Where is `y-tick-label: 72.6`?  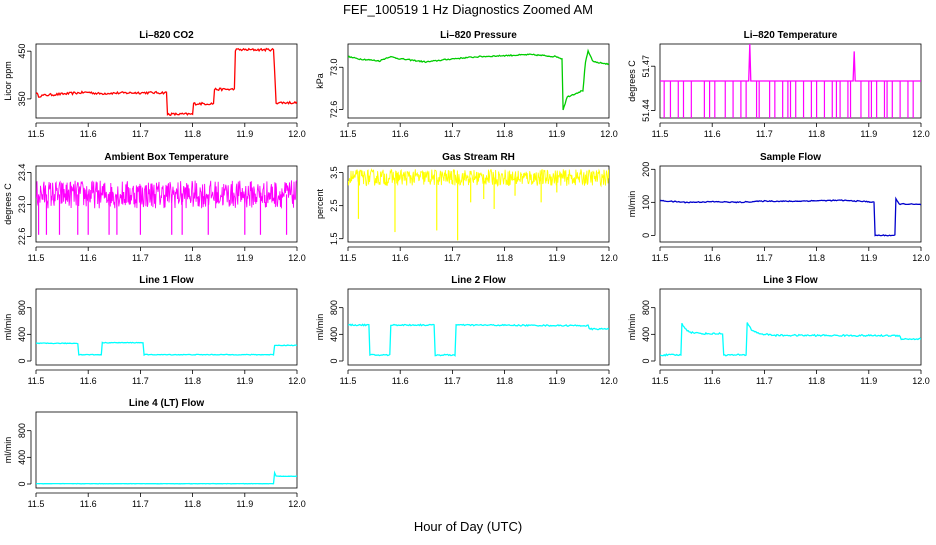 y-tick-label: 72.6 is located at coordinates (334, 110).